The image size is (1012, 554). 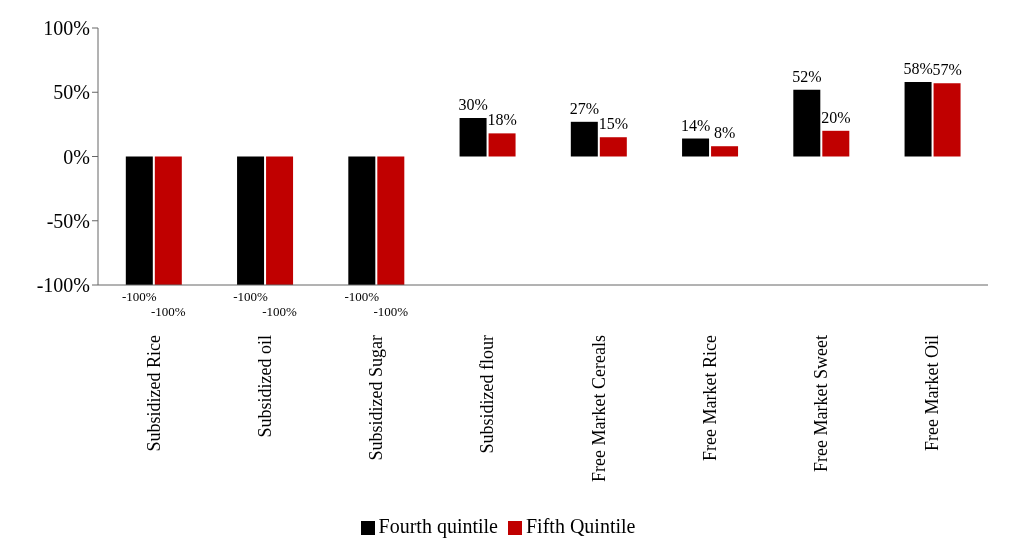 What do you see at coordinates (376, 398) in the screenshot?
I see `x-tick-label: Subsidized Sugar` at bounding box center [376, 398].